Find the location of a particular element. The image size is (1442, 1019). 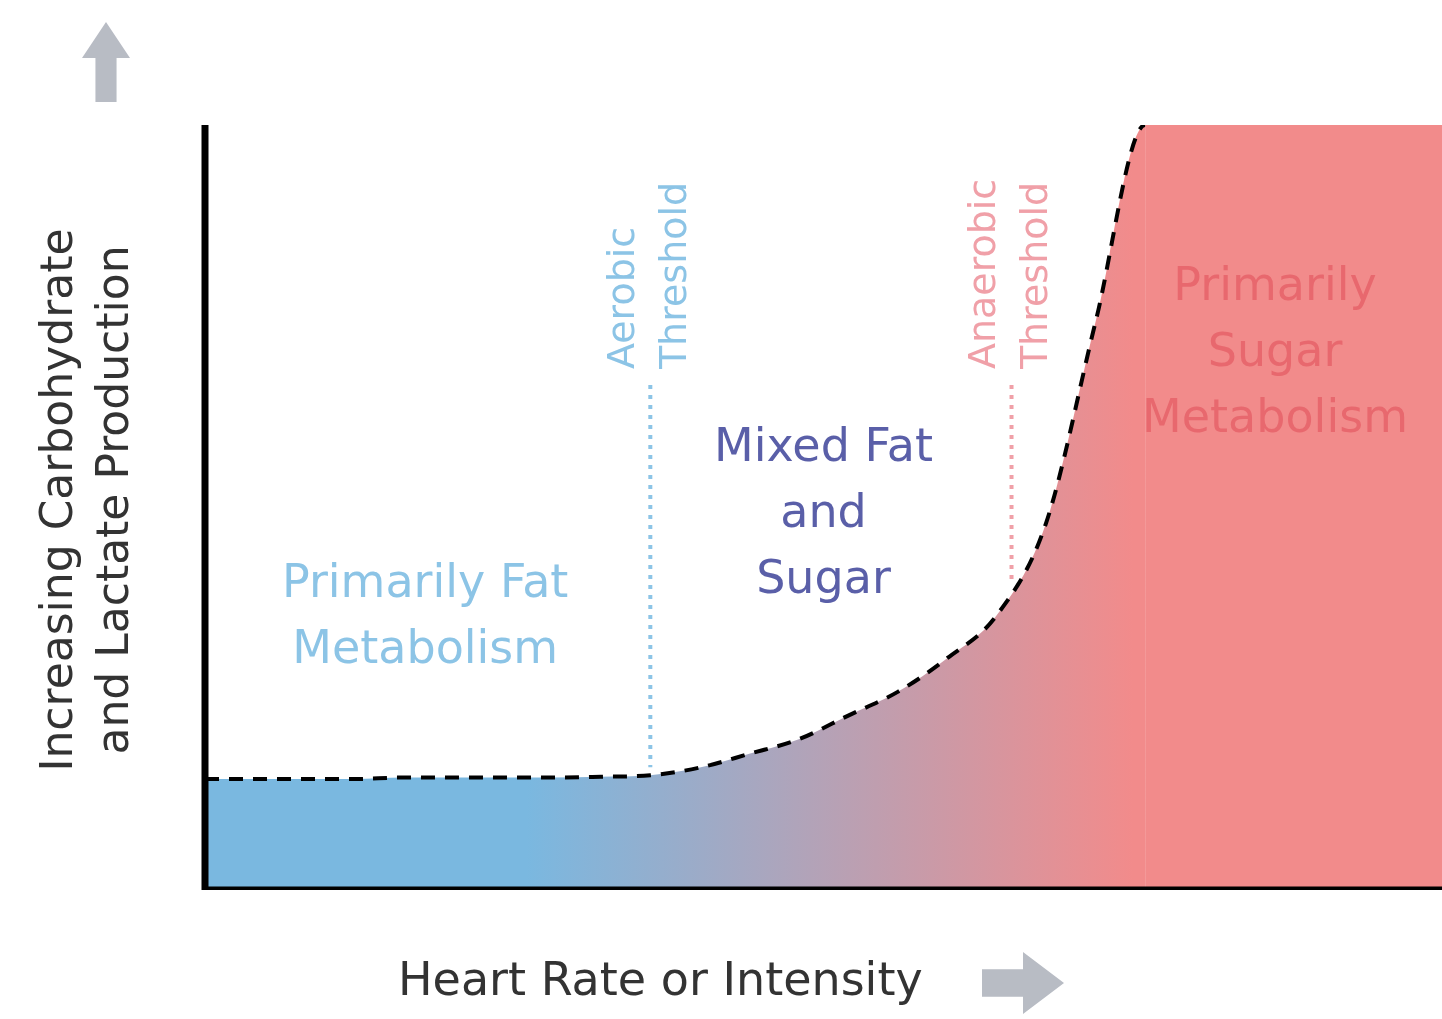

x-axis-title: Heart Rate or Intensity is located at coordinates (660, 979).